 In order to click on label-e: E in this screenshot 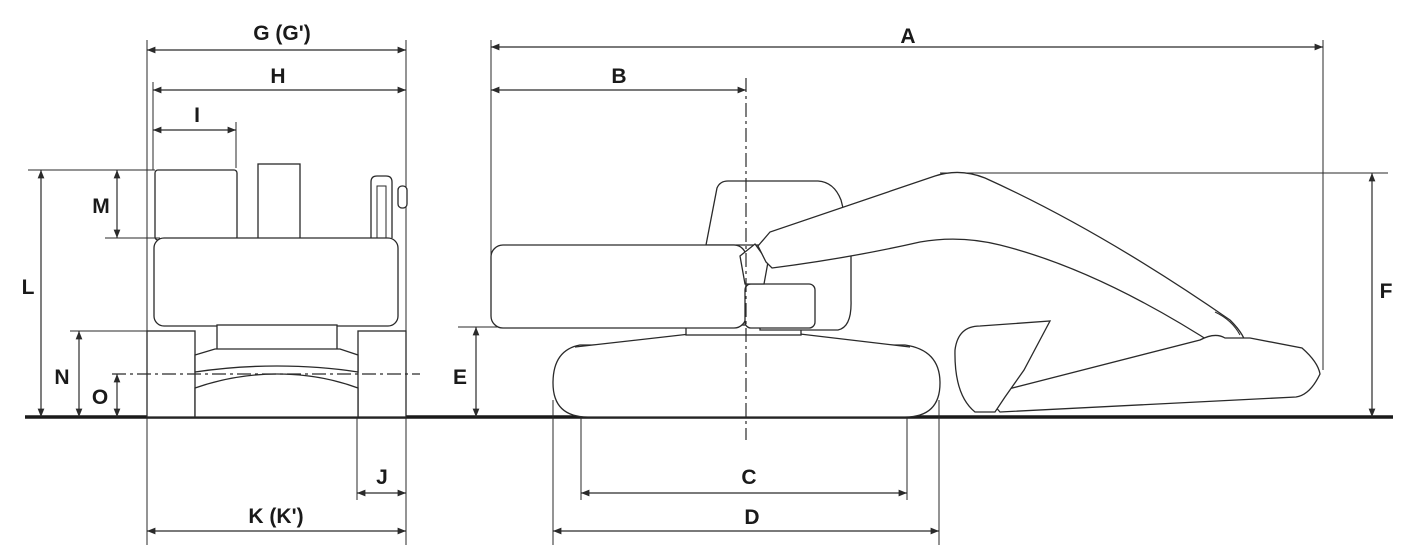, I will do `click(460, 377)`.